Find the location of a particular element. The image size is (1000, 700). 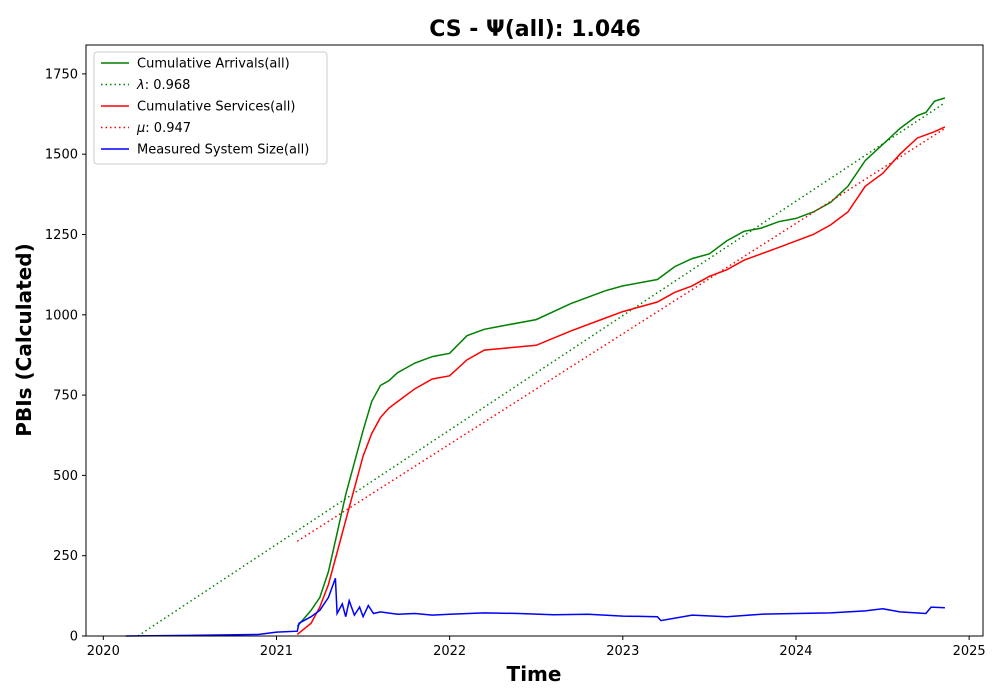

y-tick-label: 1750 is located at coordinates (61, 74).